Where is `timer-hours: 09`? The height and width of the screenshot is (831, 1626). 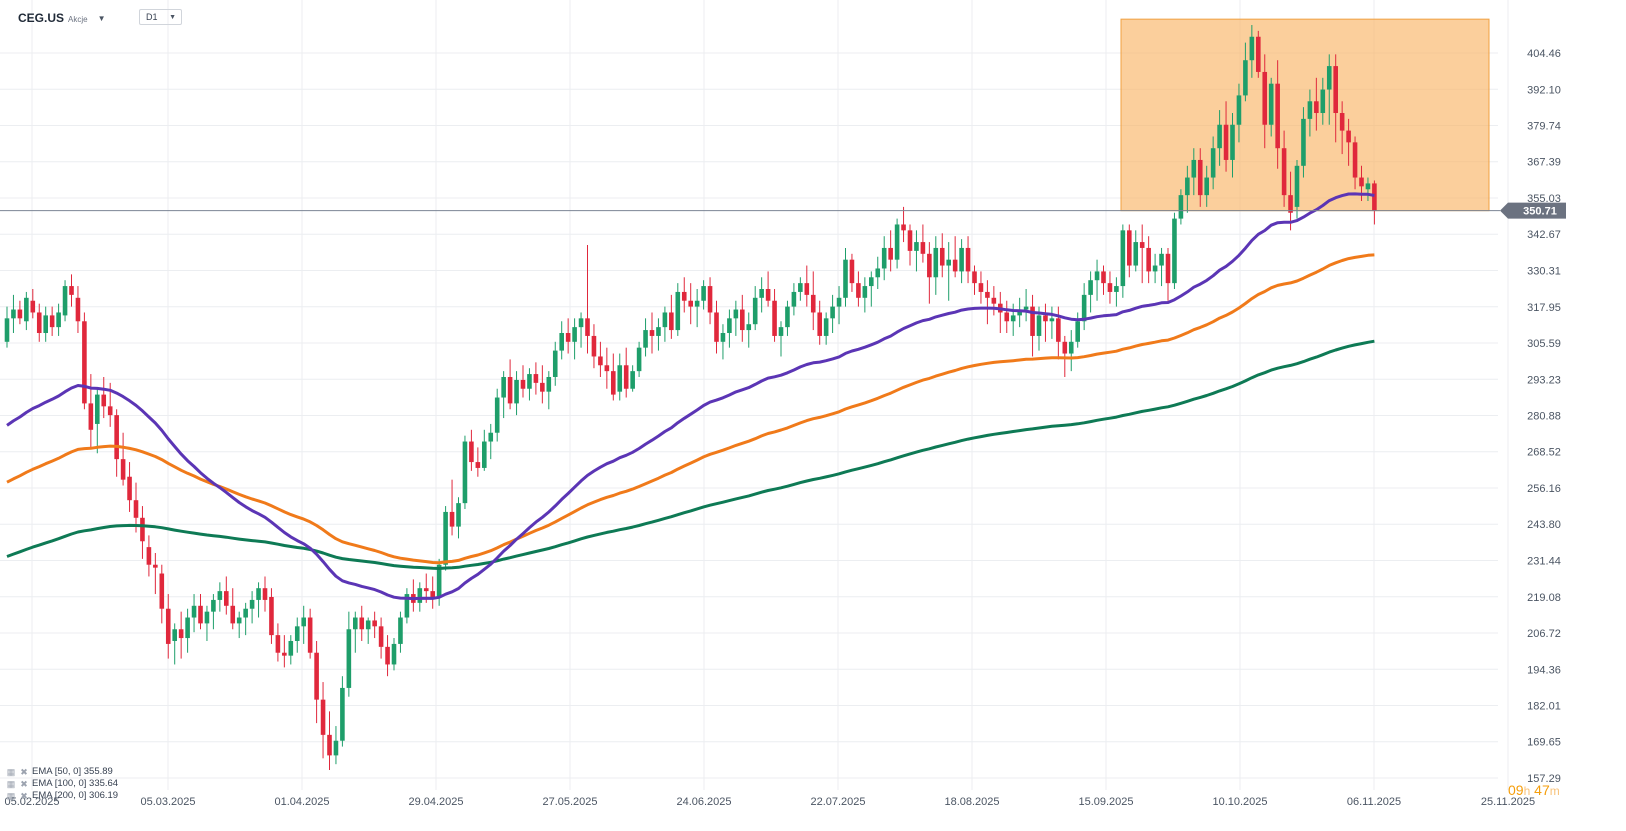 timer-hours: 09 is located at coordinates (1516, 790).